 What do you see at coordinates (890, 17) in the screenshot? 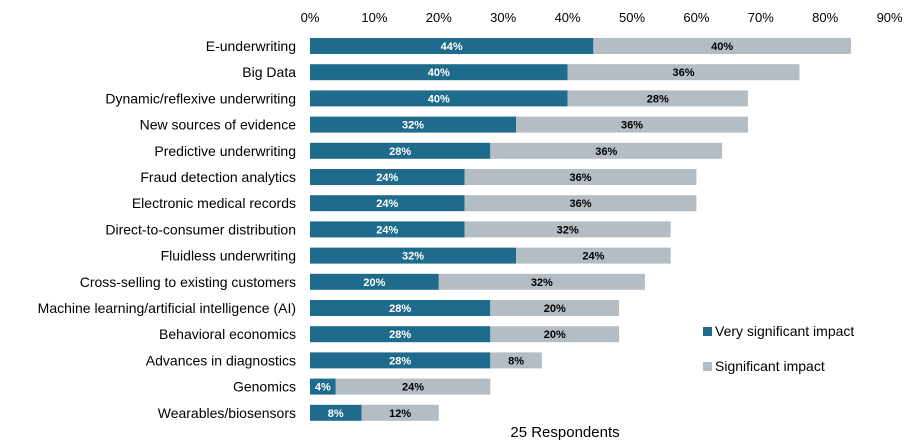
I see `x-tick-label: 90%` at bounding box center [890, 17].